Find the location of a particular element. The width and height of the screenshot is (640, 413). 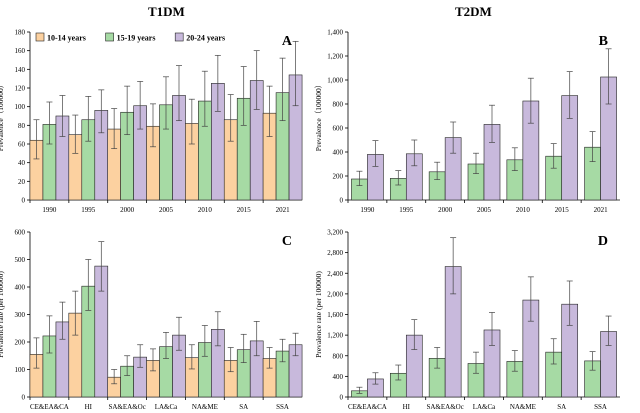

y-tick-label: 1,400 is located at coordinates (335, 33).